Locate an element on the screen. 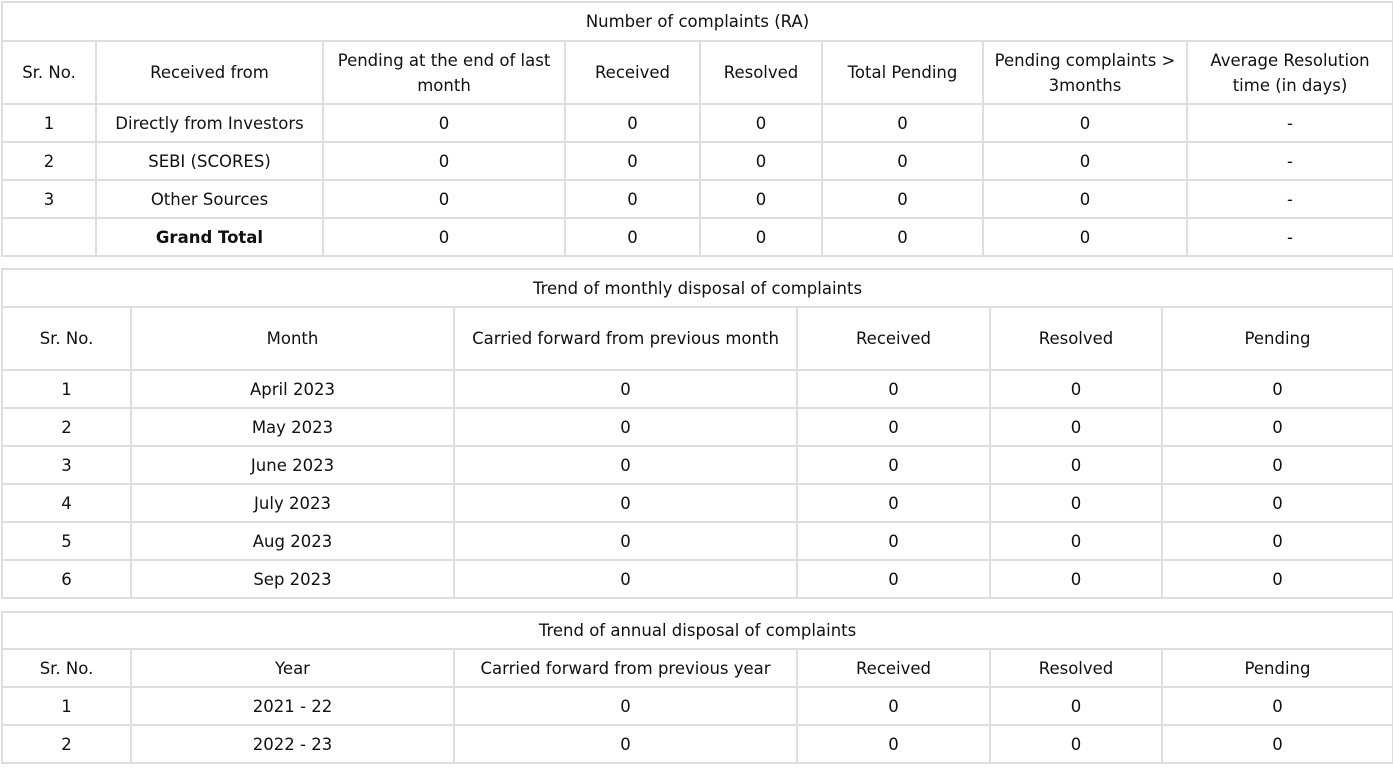  table-row: 1 Directly from Investors 0 0 0 0 0 - is located at coordinates (697, 123).